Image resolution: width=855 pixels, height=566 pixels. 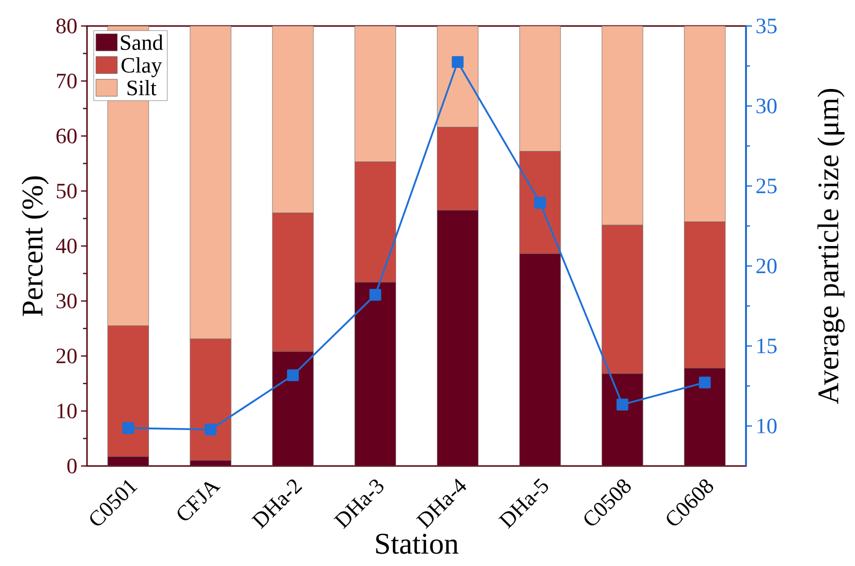 I want to click on y2-tick-label: 20, so click(x=766, y=266).